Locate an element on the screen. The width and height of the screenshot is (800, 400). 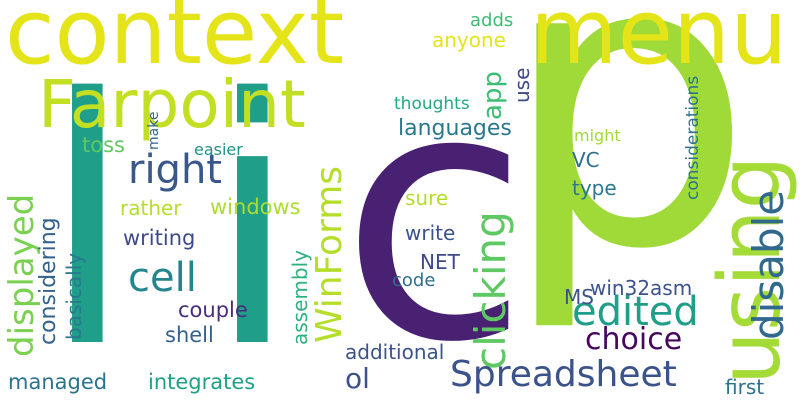
word-assembly: assembly is located at coordinates (300, 297).